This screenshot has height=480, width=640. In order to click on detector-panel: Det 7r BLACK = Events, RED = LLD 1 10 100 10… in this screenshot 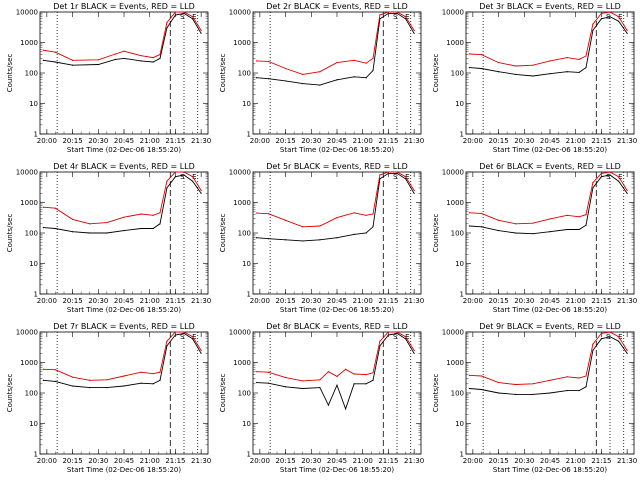, I will do `click(106, 400)`.